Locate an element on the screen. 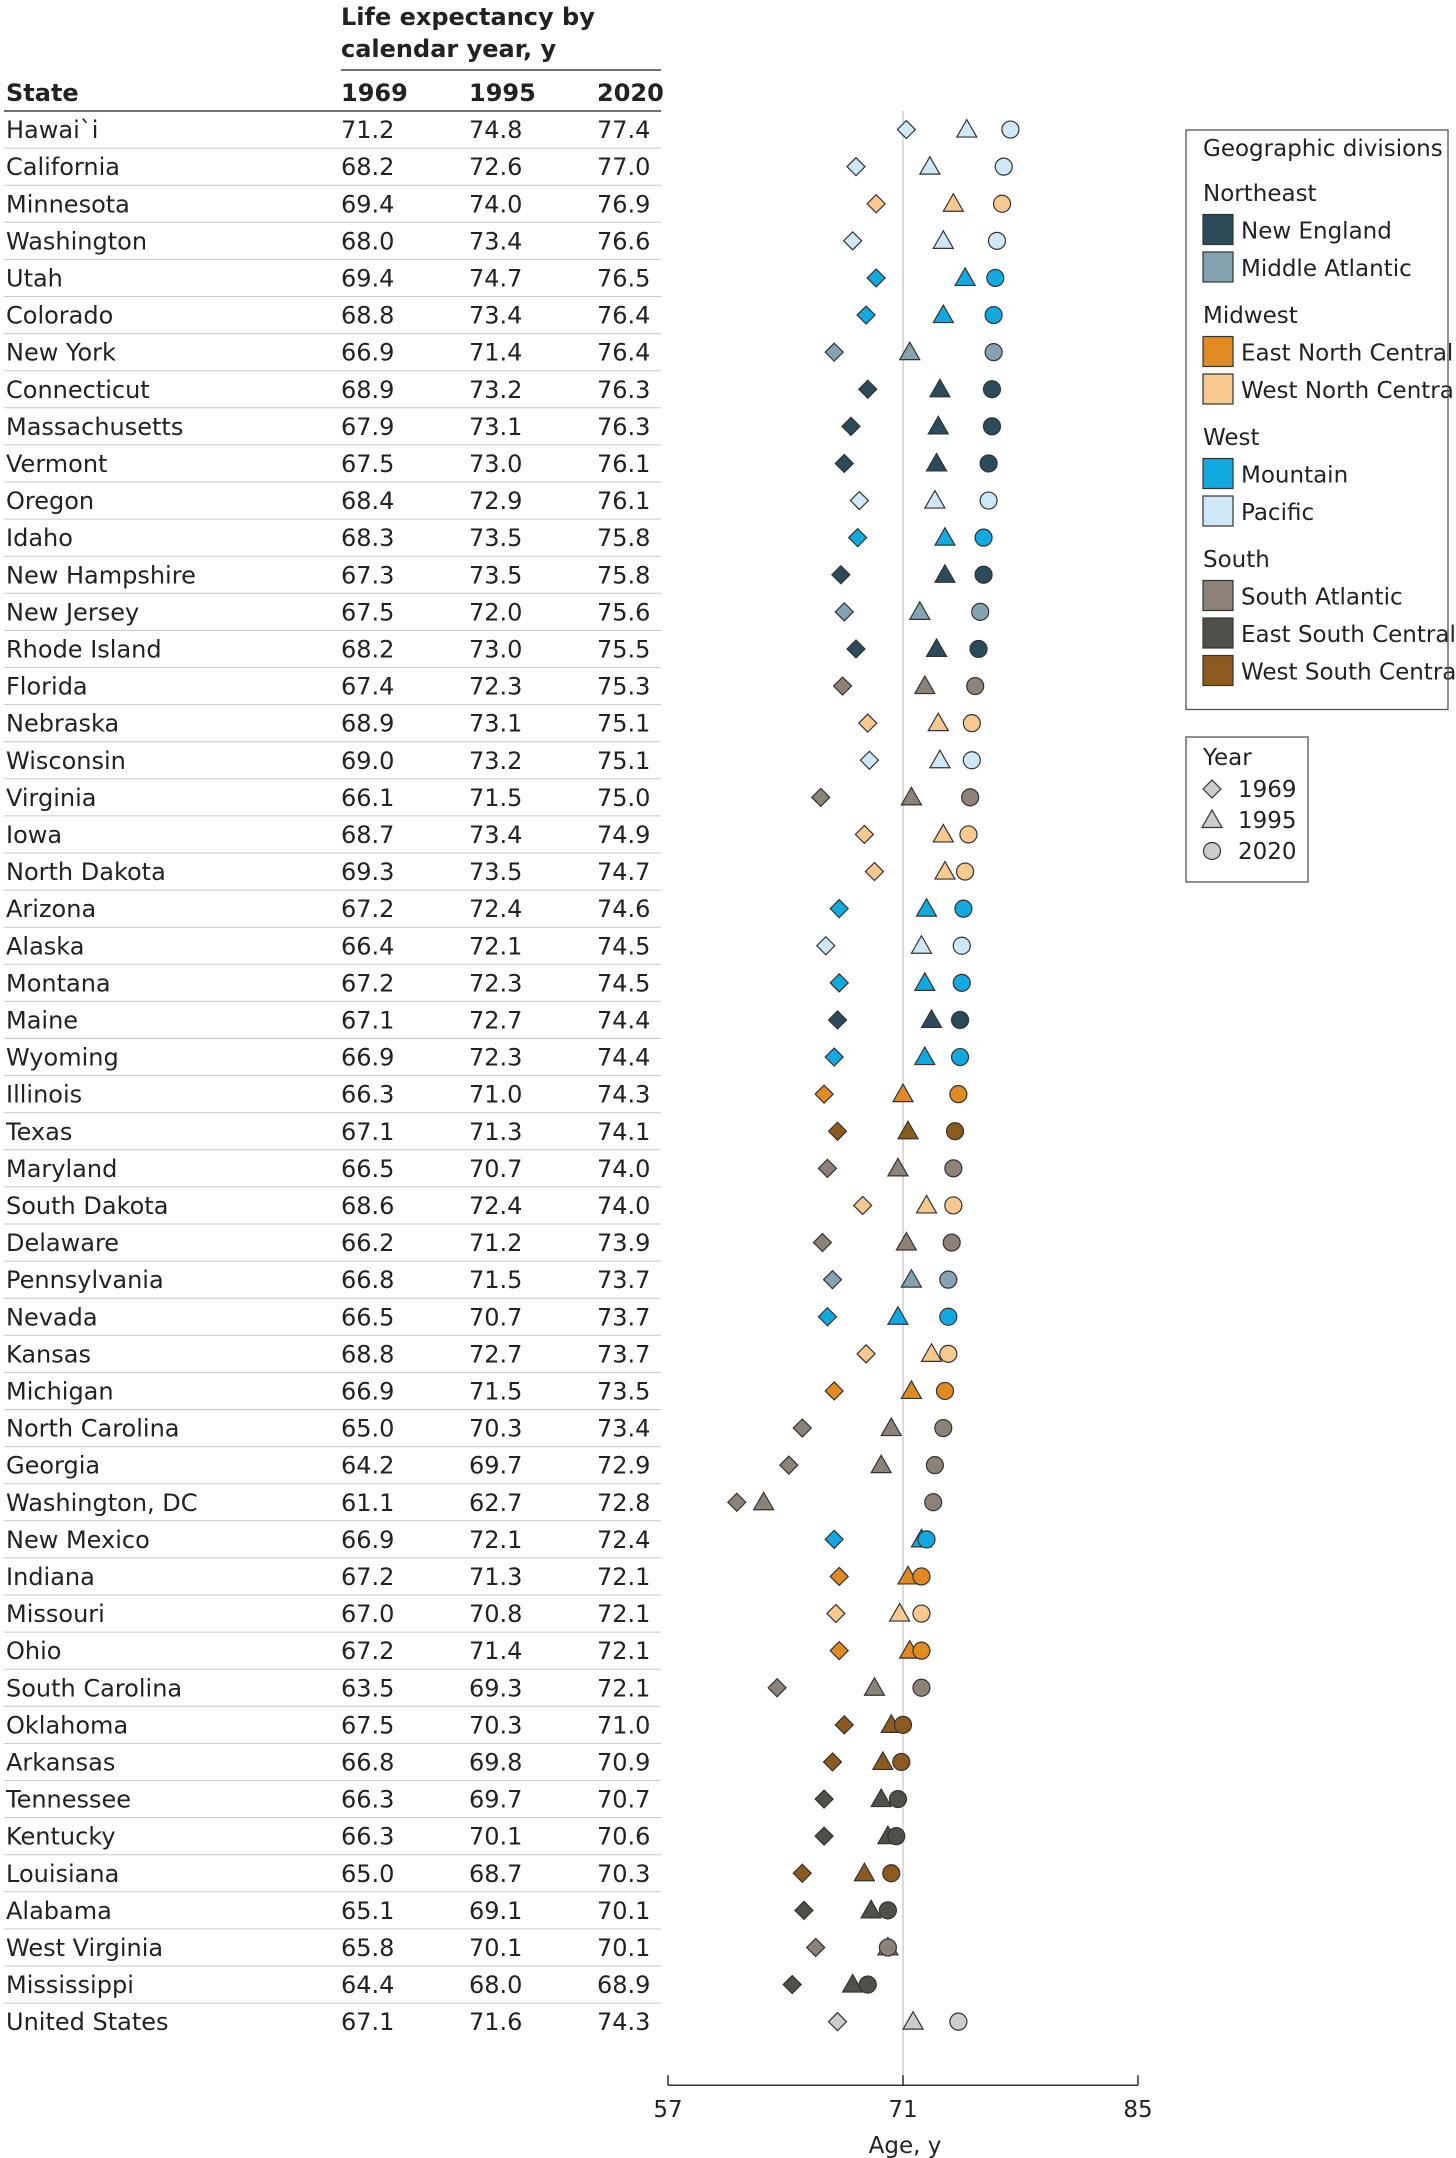 This screenshot has height=2158, width=1456. row-state-label: Tennessee is located at coordinates (68, 1800).